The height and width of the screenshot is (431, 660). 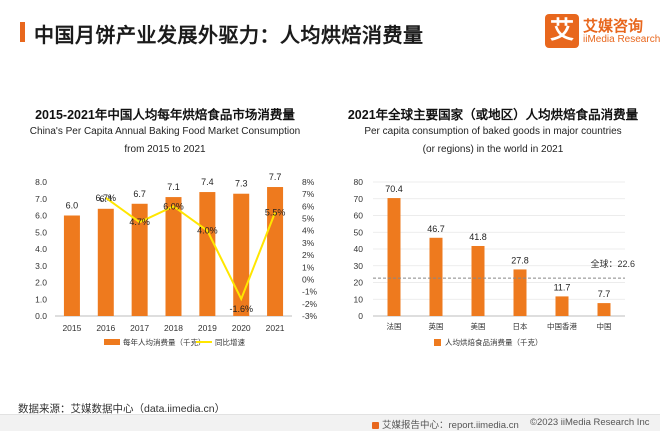 What do you see at coordinates (436, 229) in the screenshot?
I see `right-bar-value-label: 46.7` at bounding box center [436, 229].